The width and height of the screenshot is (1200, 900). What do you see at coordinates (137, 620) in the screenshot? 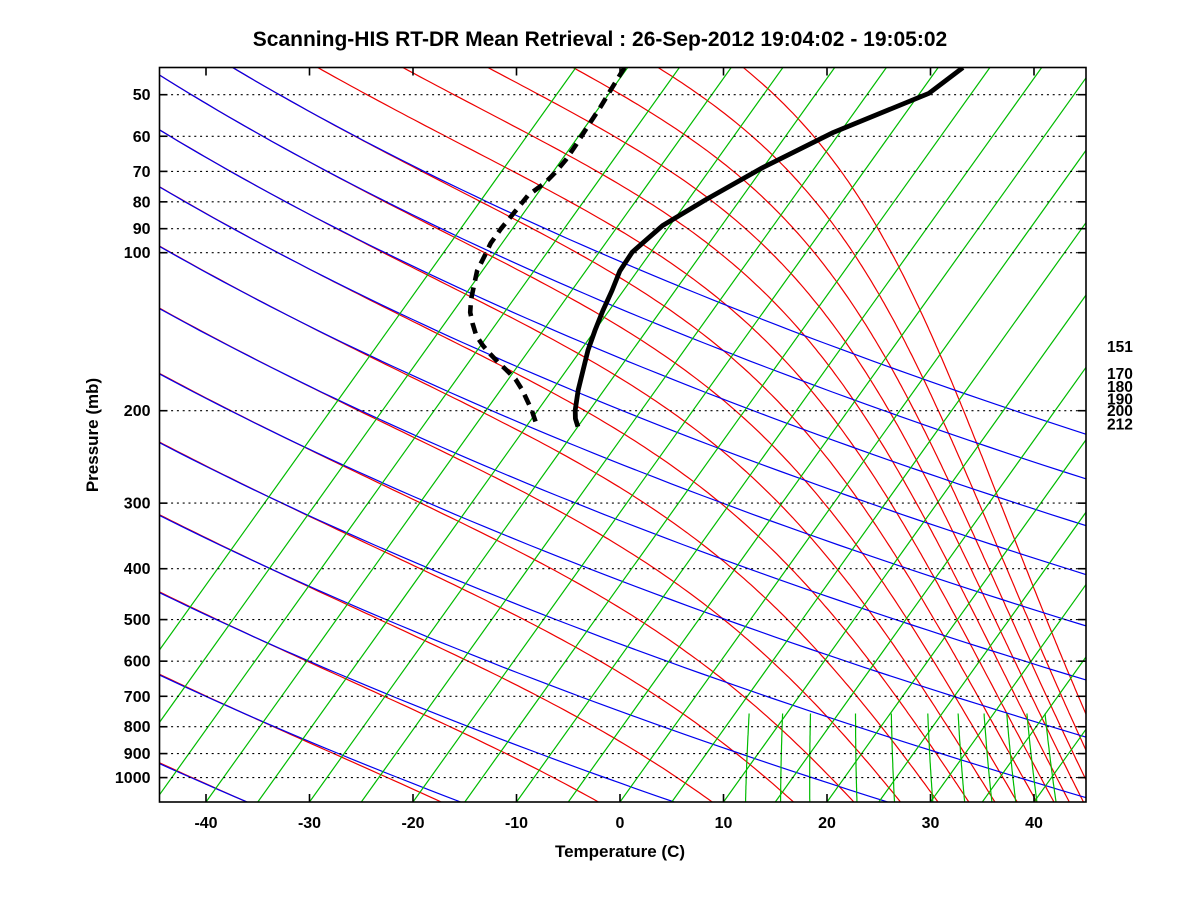
I see `svg-text: 500` at bounding box center [137, 620].